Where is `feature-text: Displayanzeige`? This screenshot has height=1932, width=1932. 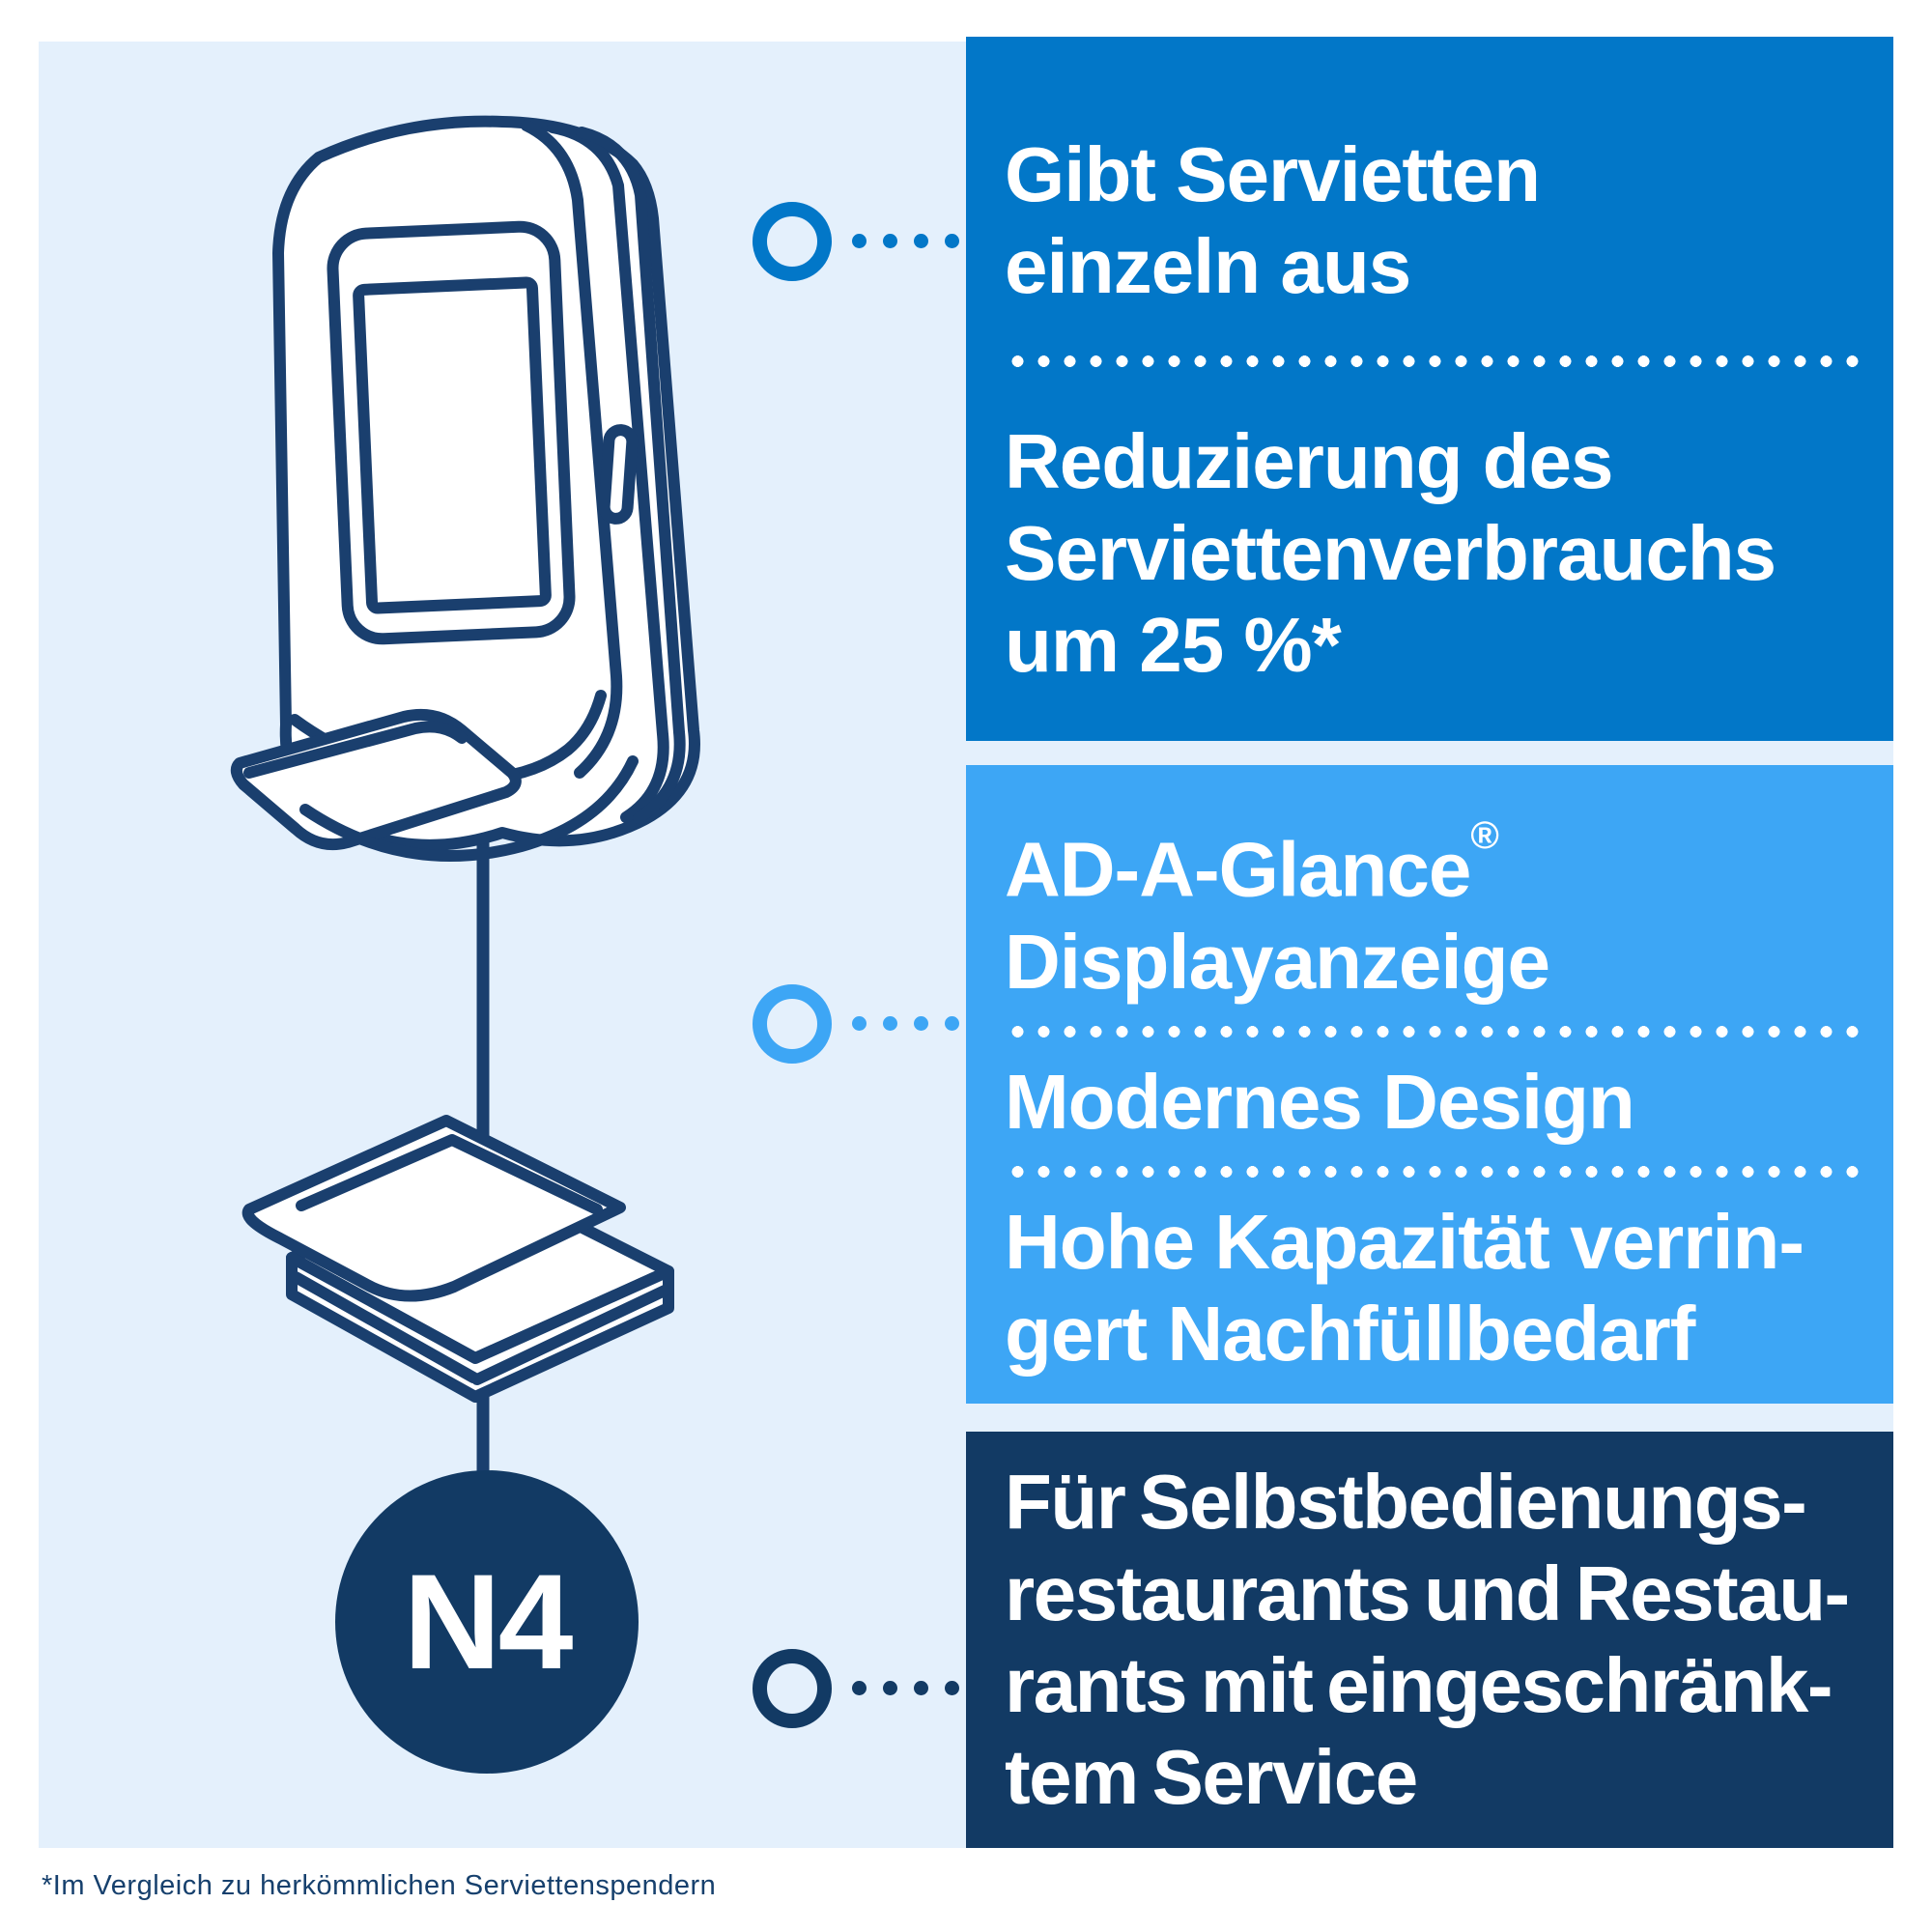 feature-text: Displayanzeige is located at coordinates (1277, 961).